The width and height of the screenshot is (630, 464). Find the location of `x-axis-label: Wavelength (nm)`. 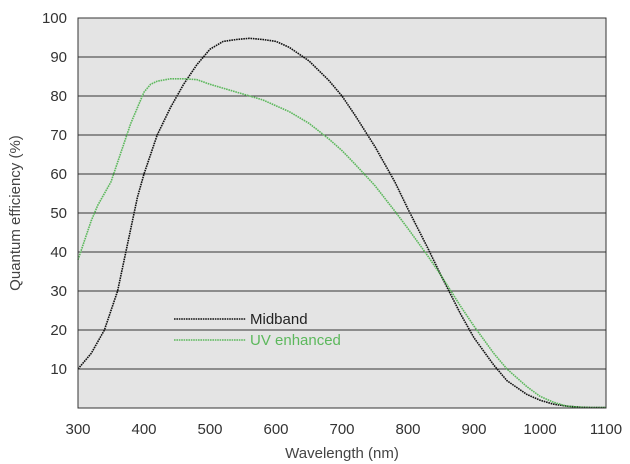

x-axis-label: Wavelength (nm) is located at coordinates (342, 453).